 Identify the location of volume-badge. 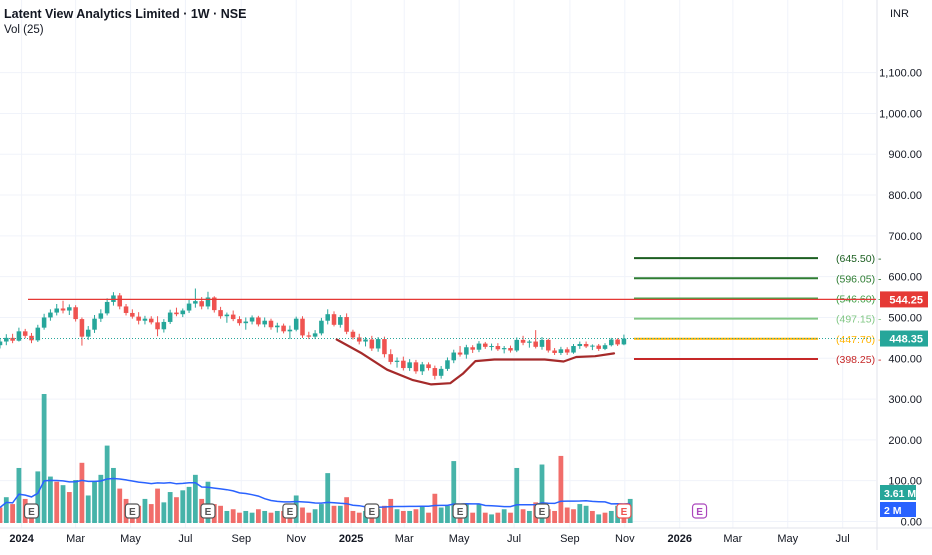
(898, 509).